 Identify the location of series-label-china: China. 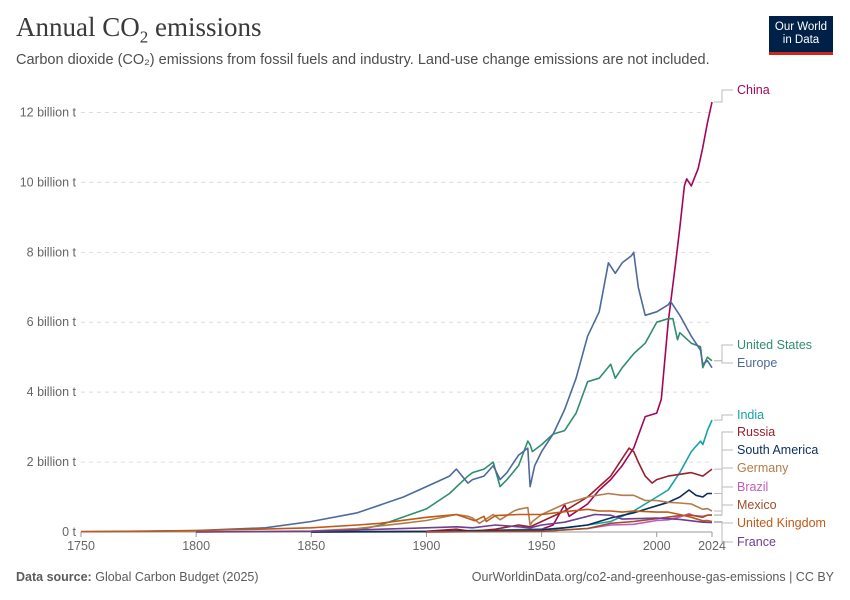
(753, 90).